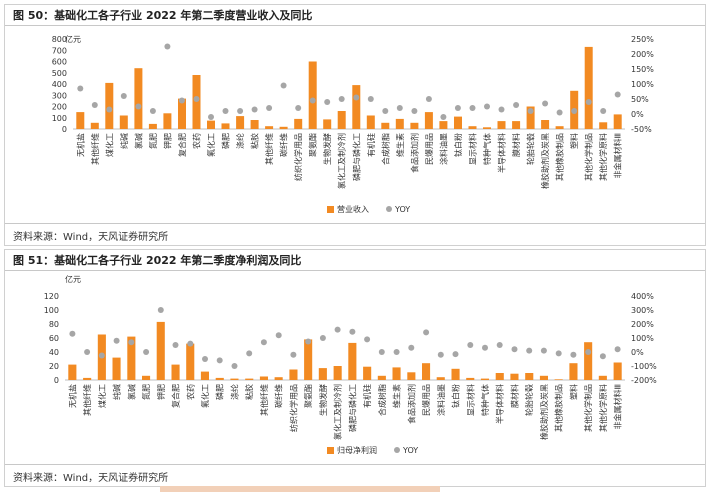  I want to click on y-left-tick: 120, so click(51, 296).